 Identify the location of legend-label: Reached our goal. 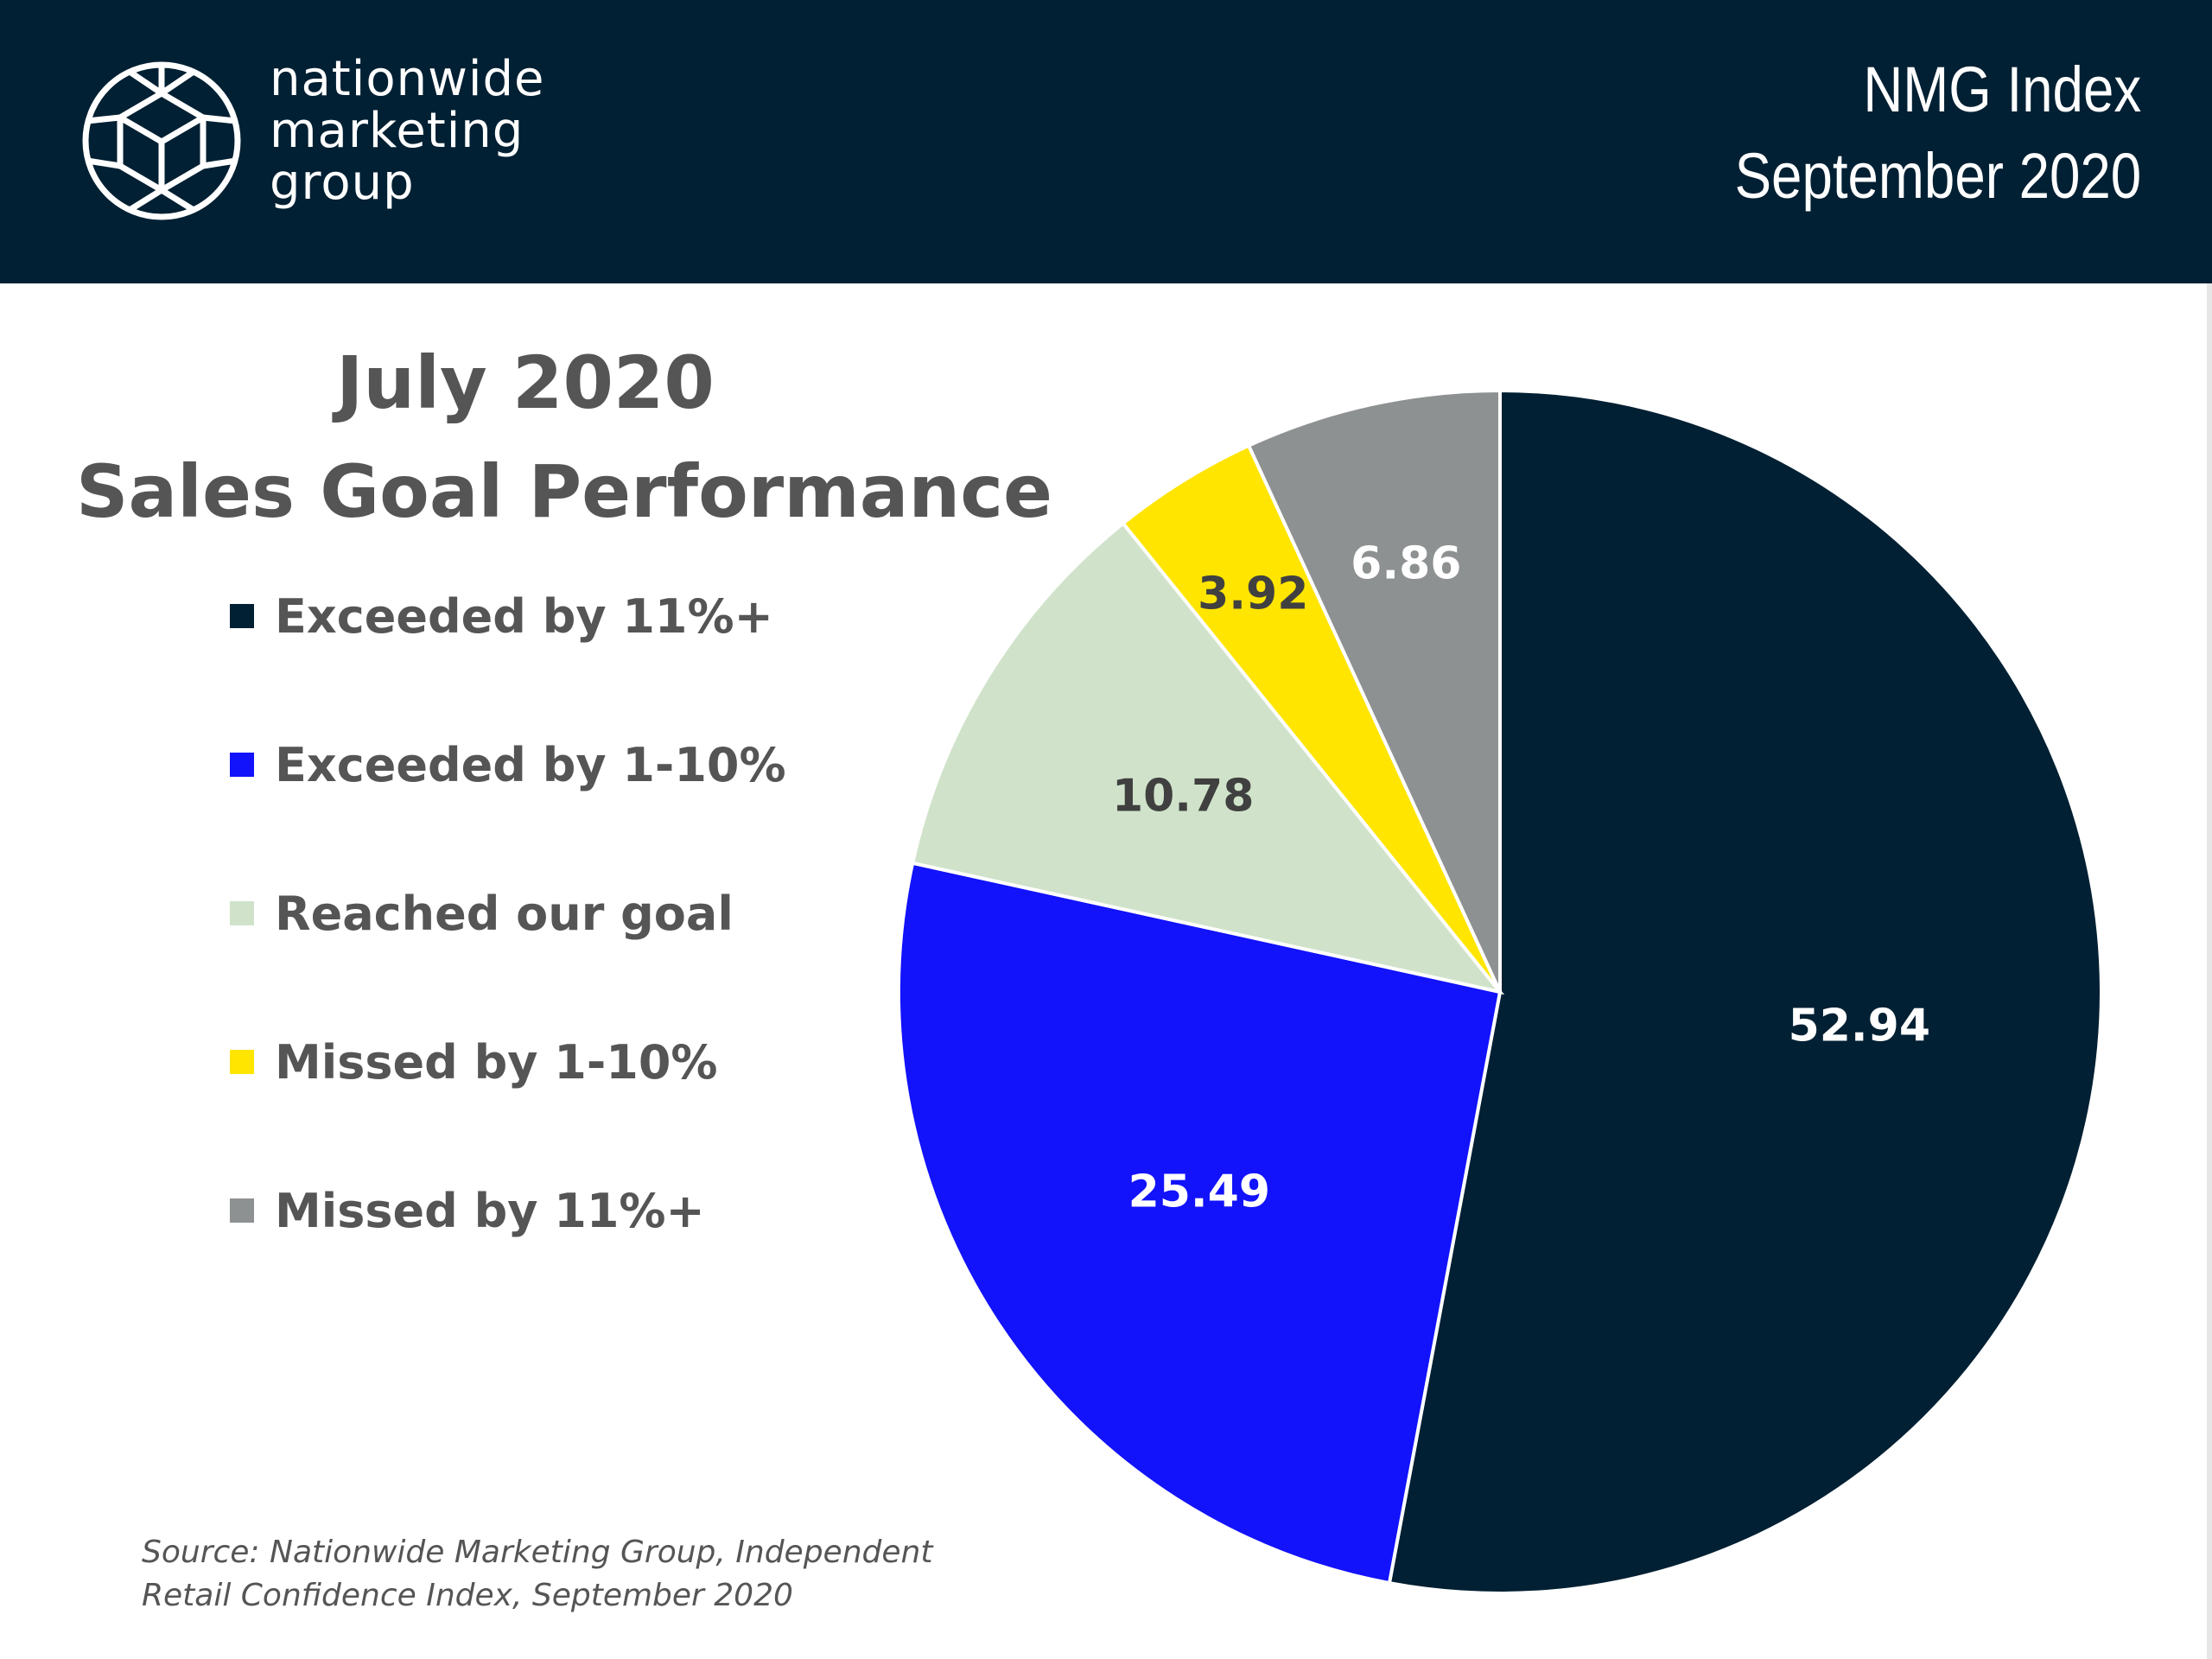
(504, 913).